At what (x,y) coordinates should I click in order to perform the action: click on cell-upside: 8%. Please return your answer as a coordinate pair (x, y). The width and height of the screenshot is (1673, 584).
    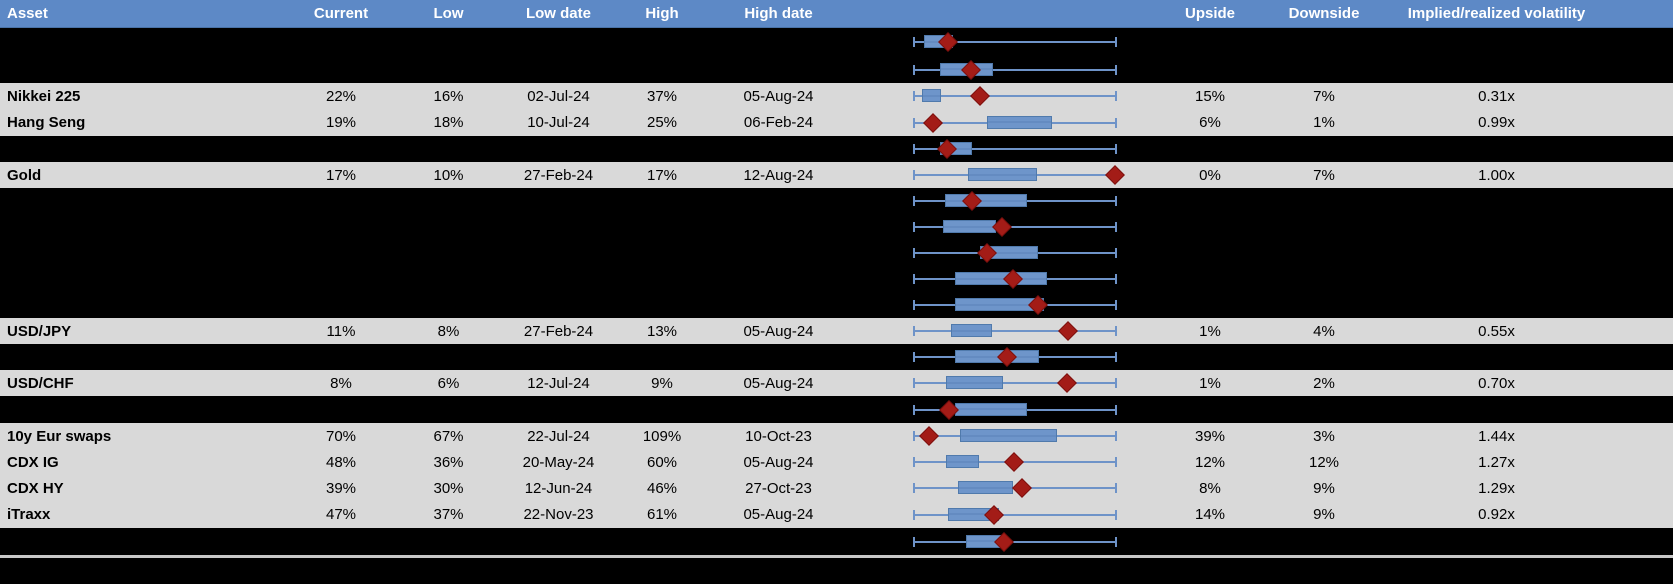
    Looking at the image, I should click on (1210, 488).